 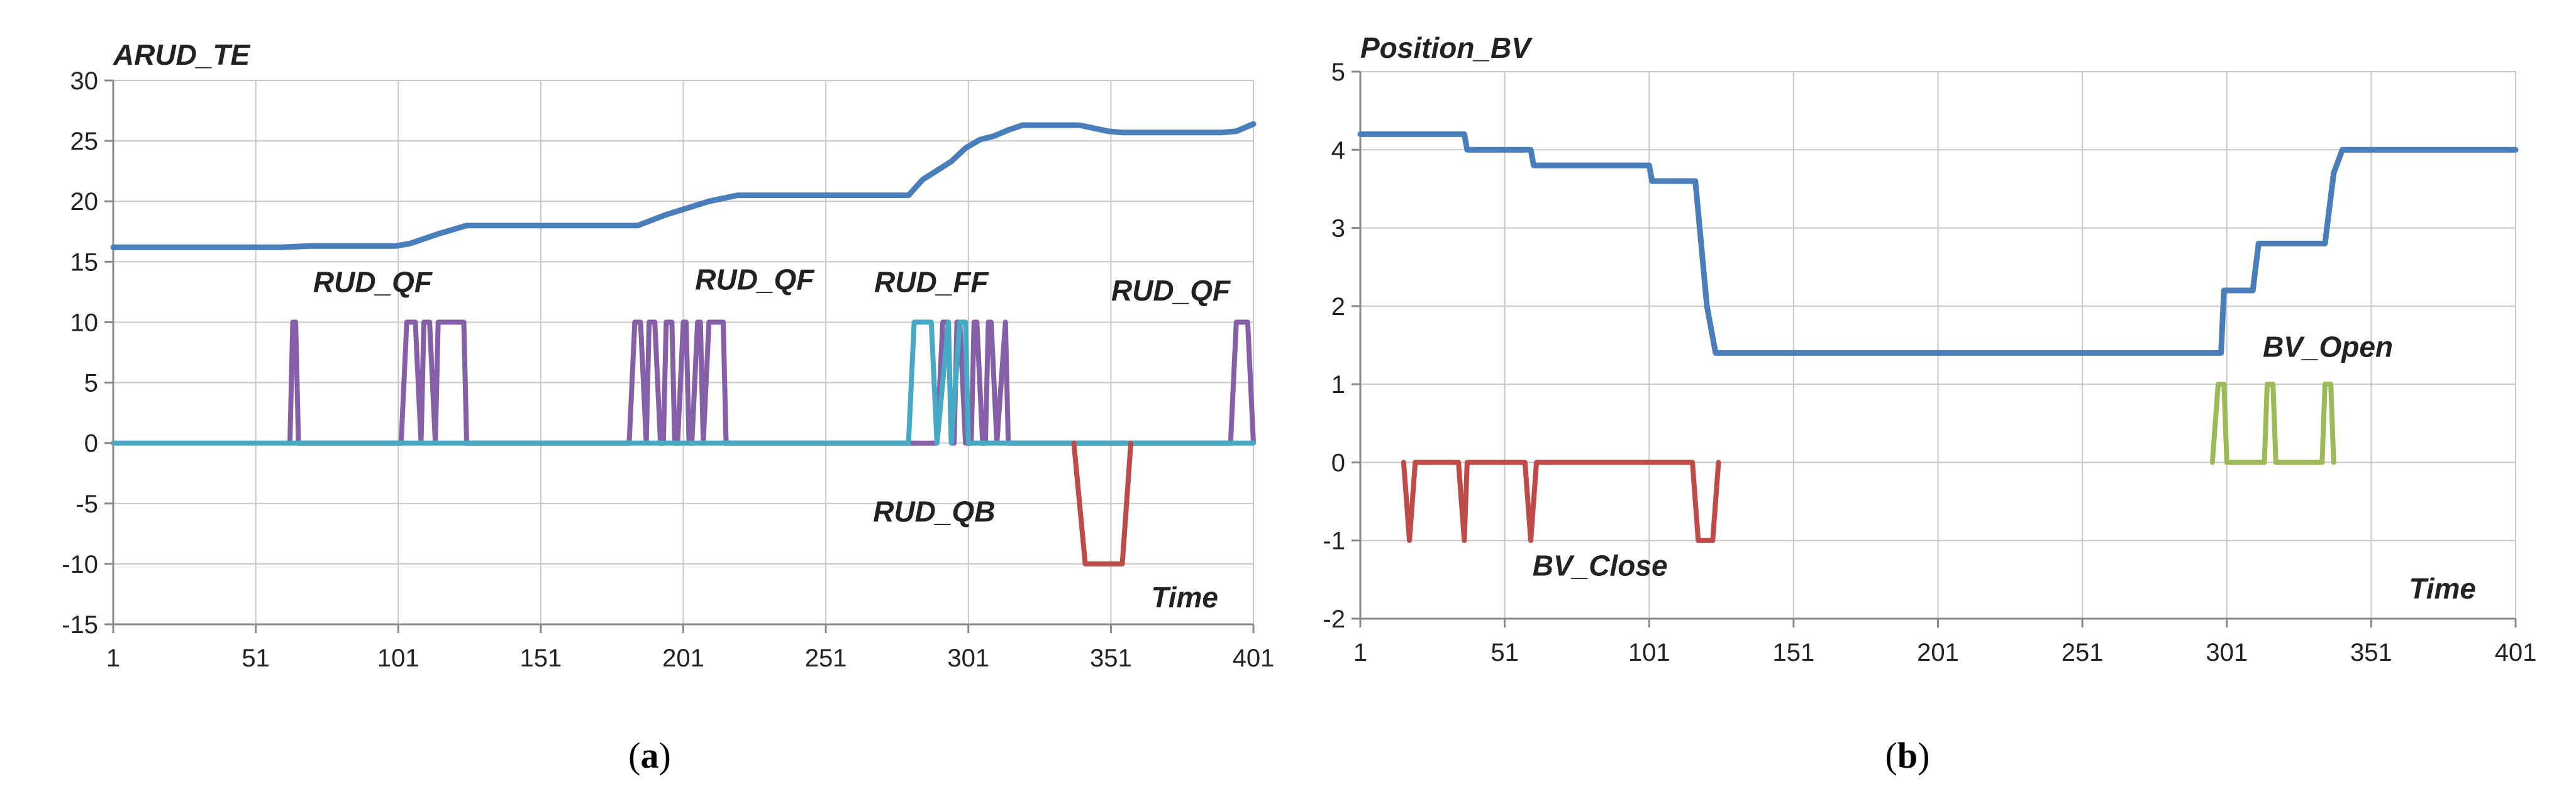 What do you see at coordinates (80, 564) in the screenshot?
I see `y-tick-label: -10` at bounding box center [80, 564].